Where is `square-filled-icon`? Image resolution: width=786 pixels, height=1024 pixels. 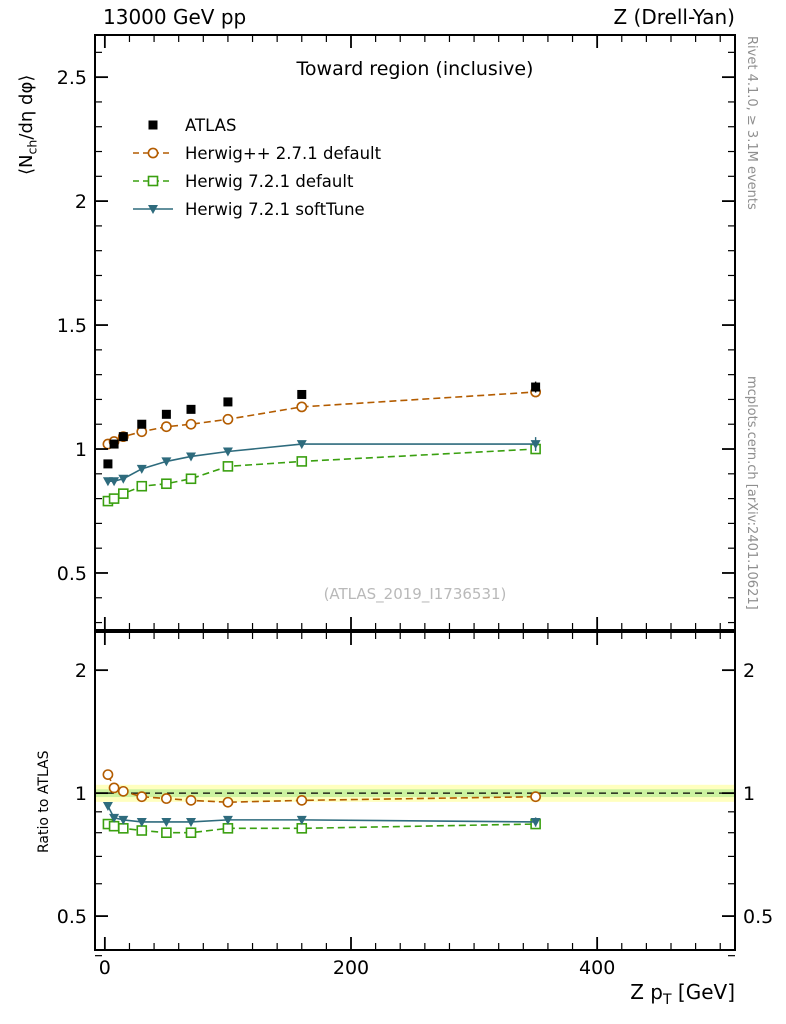 square-filled-icon is located at coordinates (153, 125).